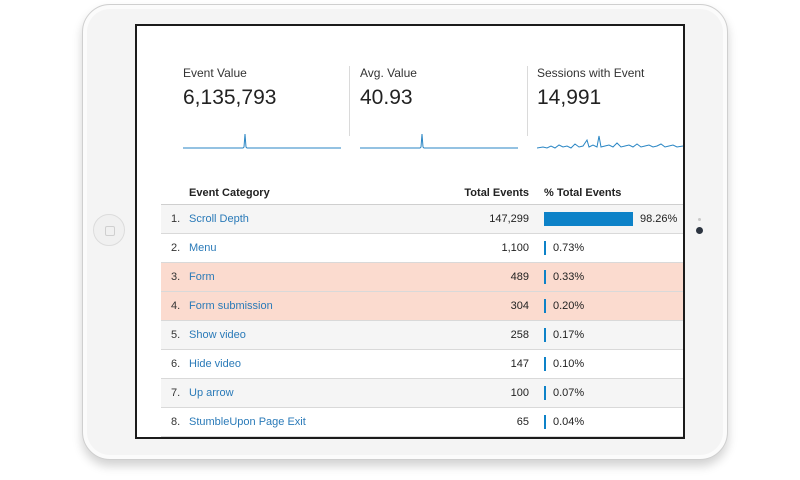 The image size is (800, 480). Describe the element at coordinates (515, 248) in the screenshot. I see `row-total-events: 1,100` at that location.